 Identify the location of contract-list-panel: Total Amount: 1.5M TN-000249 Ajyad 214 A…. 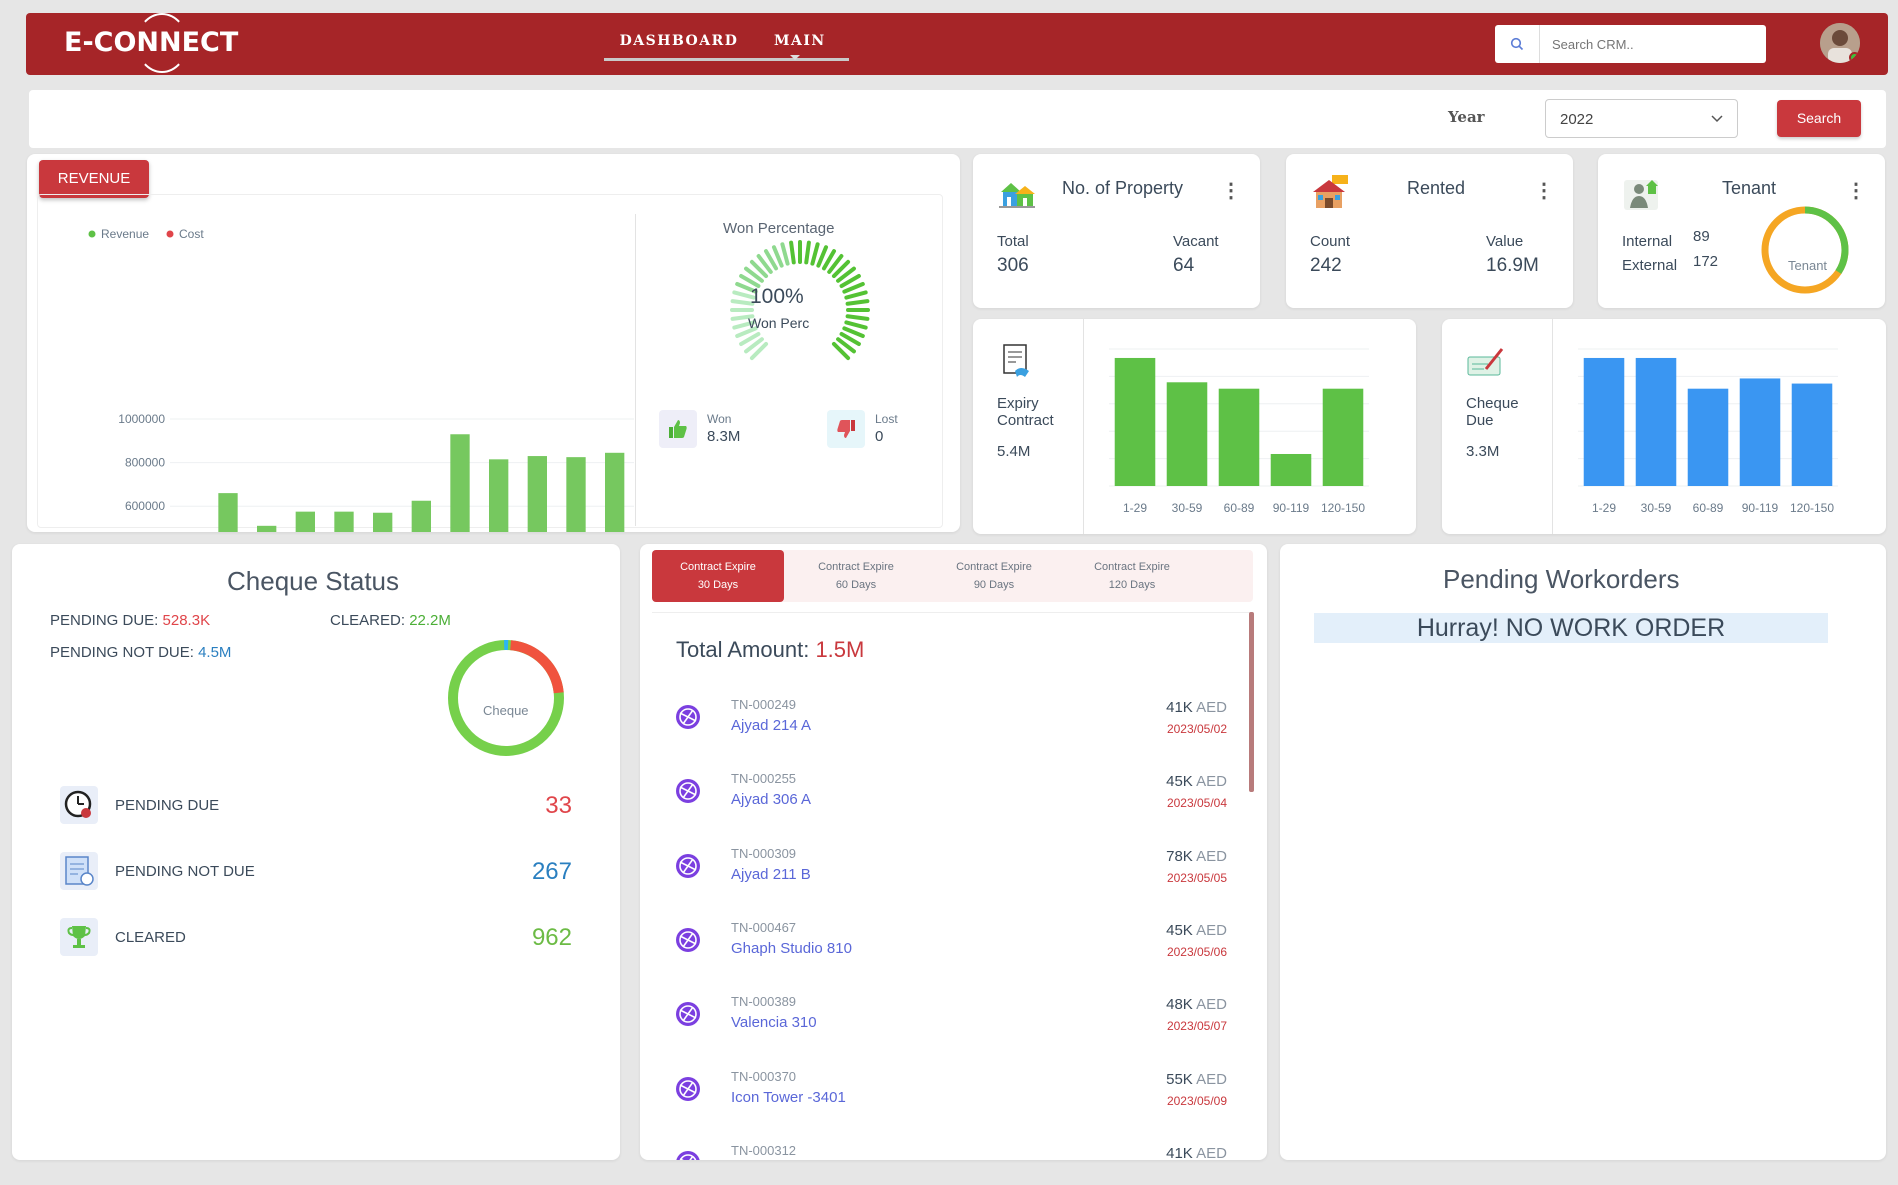
(951, 886).